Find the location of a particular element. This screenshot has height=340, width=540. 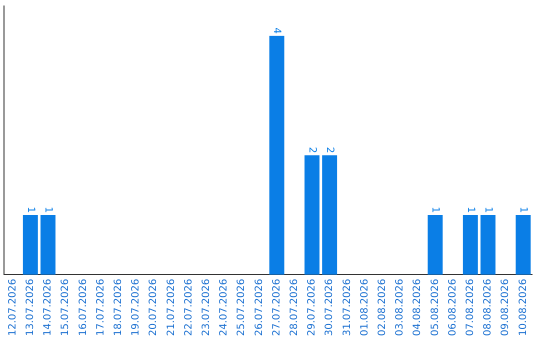

x-tick-label: 24.07.2026 is located at coordinates (224, 307).